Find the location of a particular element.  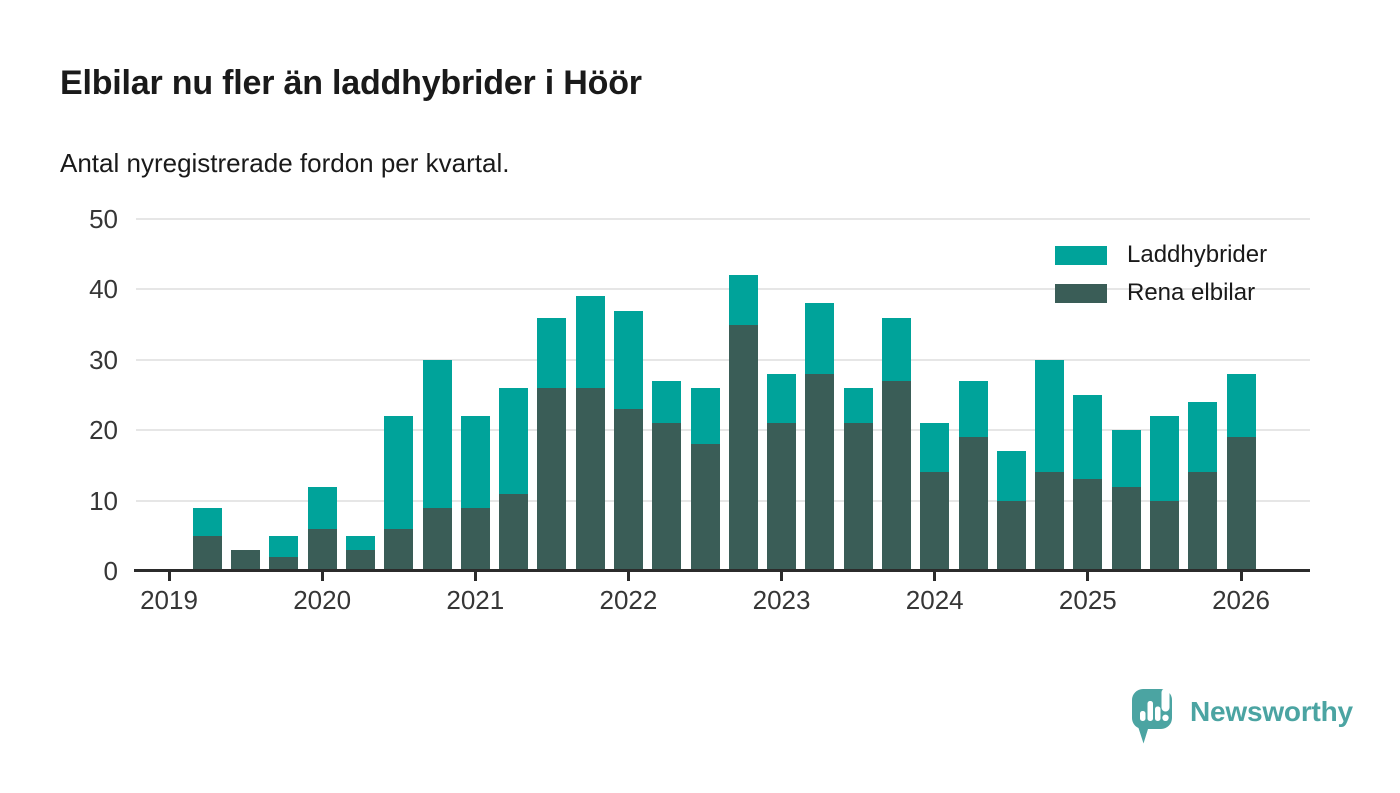

x-axis-tick-2025 is located at coordinates (1088, 576).